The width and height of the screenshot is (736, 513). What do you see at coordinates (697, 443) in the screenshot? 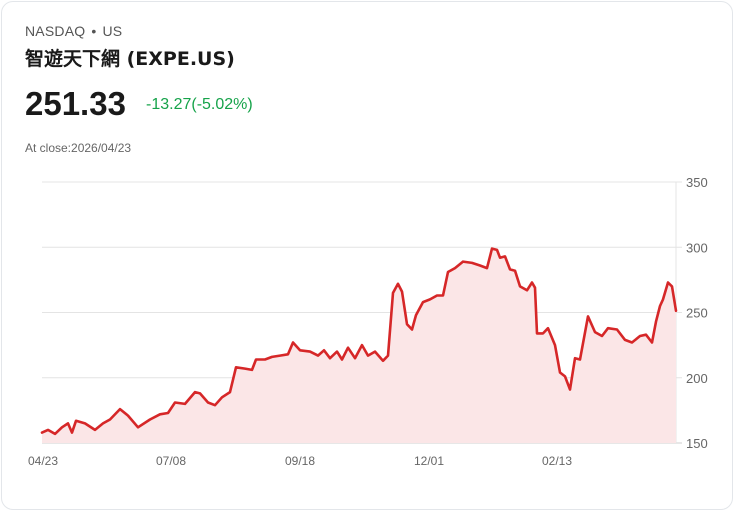
I see `y-tick-label: 150` at bounding box center [697, 443].